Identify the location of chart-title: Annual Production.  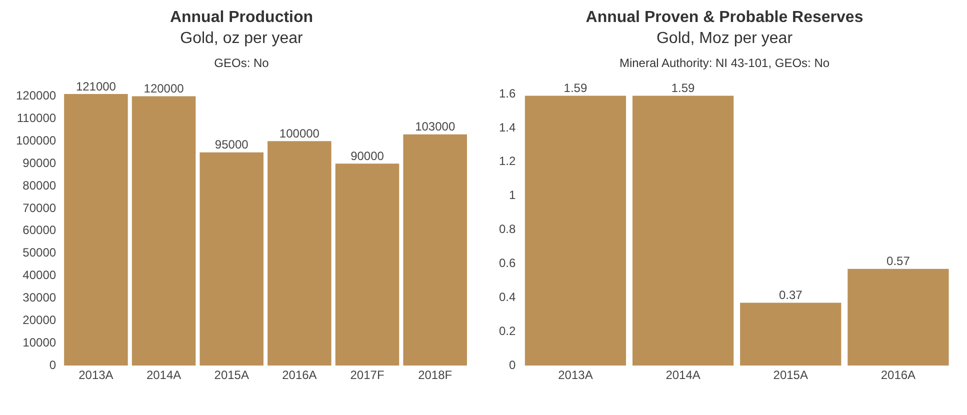
(241, 18).